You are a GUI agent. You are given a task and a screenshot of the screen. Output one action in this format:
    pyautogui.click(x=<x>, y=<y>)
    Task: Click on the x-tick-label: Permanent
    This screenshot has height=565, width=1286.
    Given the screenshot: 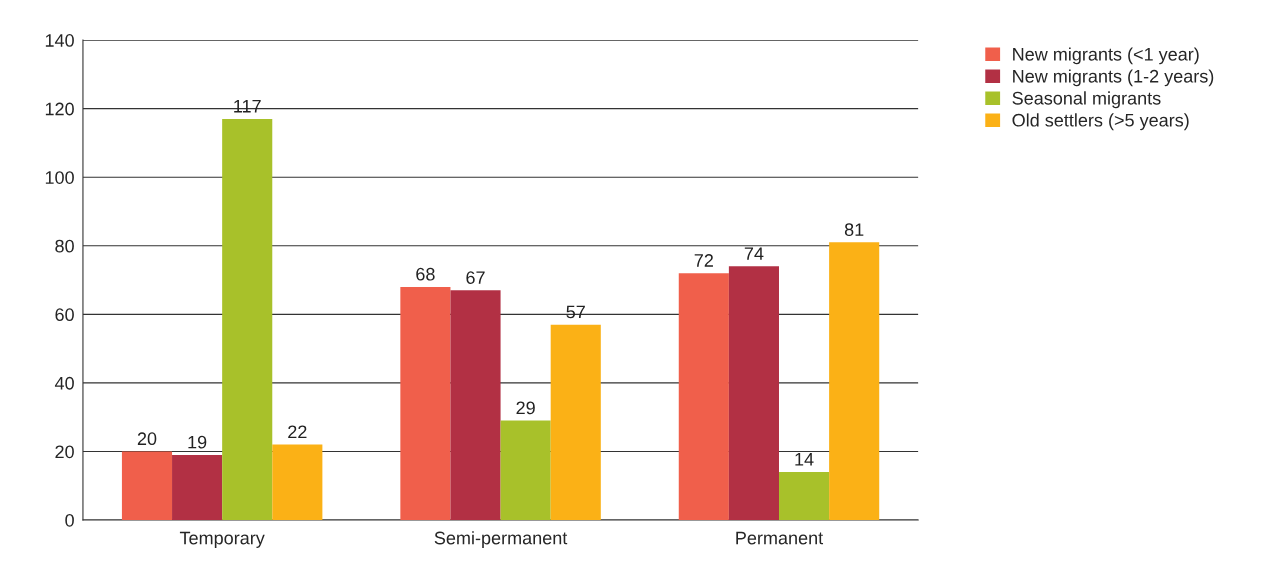 What is the action you would take?
    pyautogui.click(x=780, y=538)
    